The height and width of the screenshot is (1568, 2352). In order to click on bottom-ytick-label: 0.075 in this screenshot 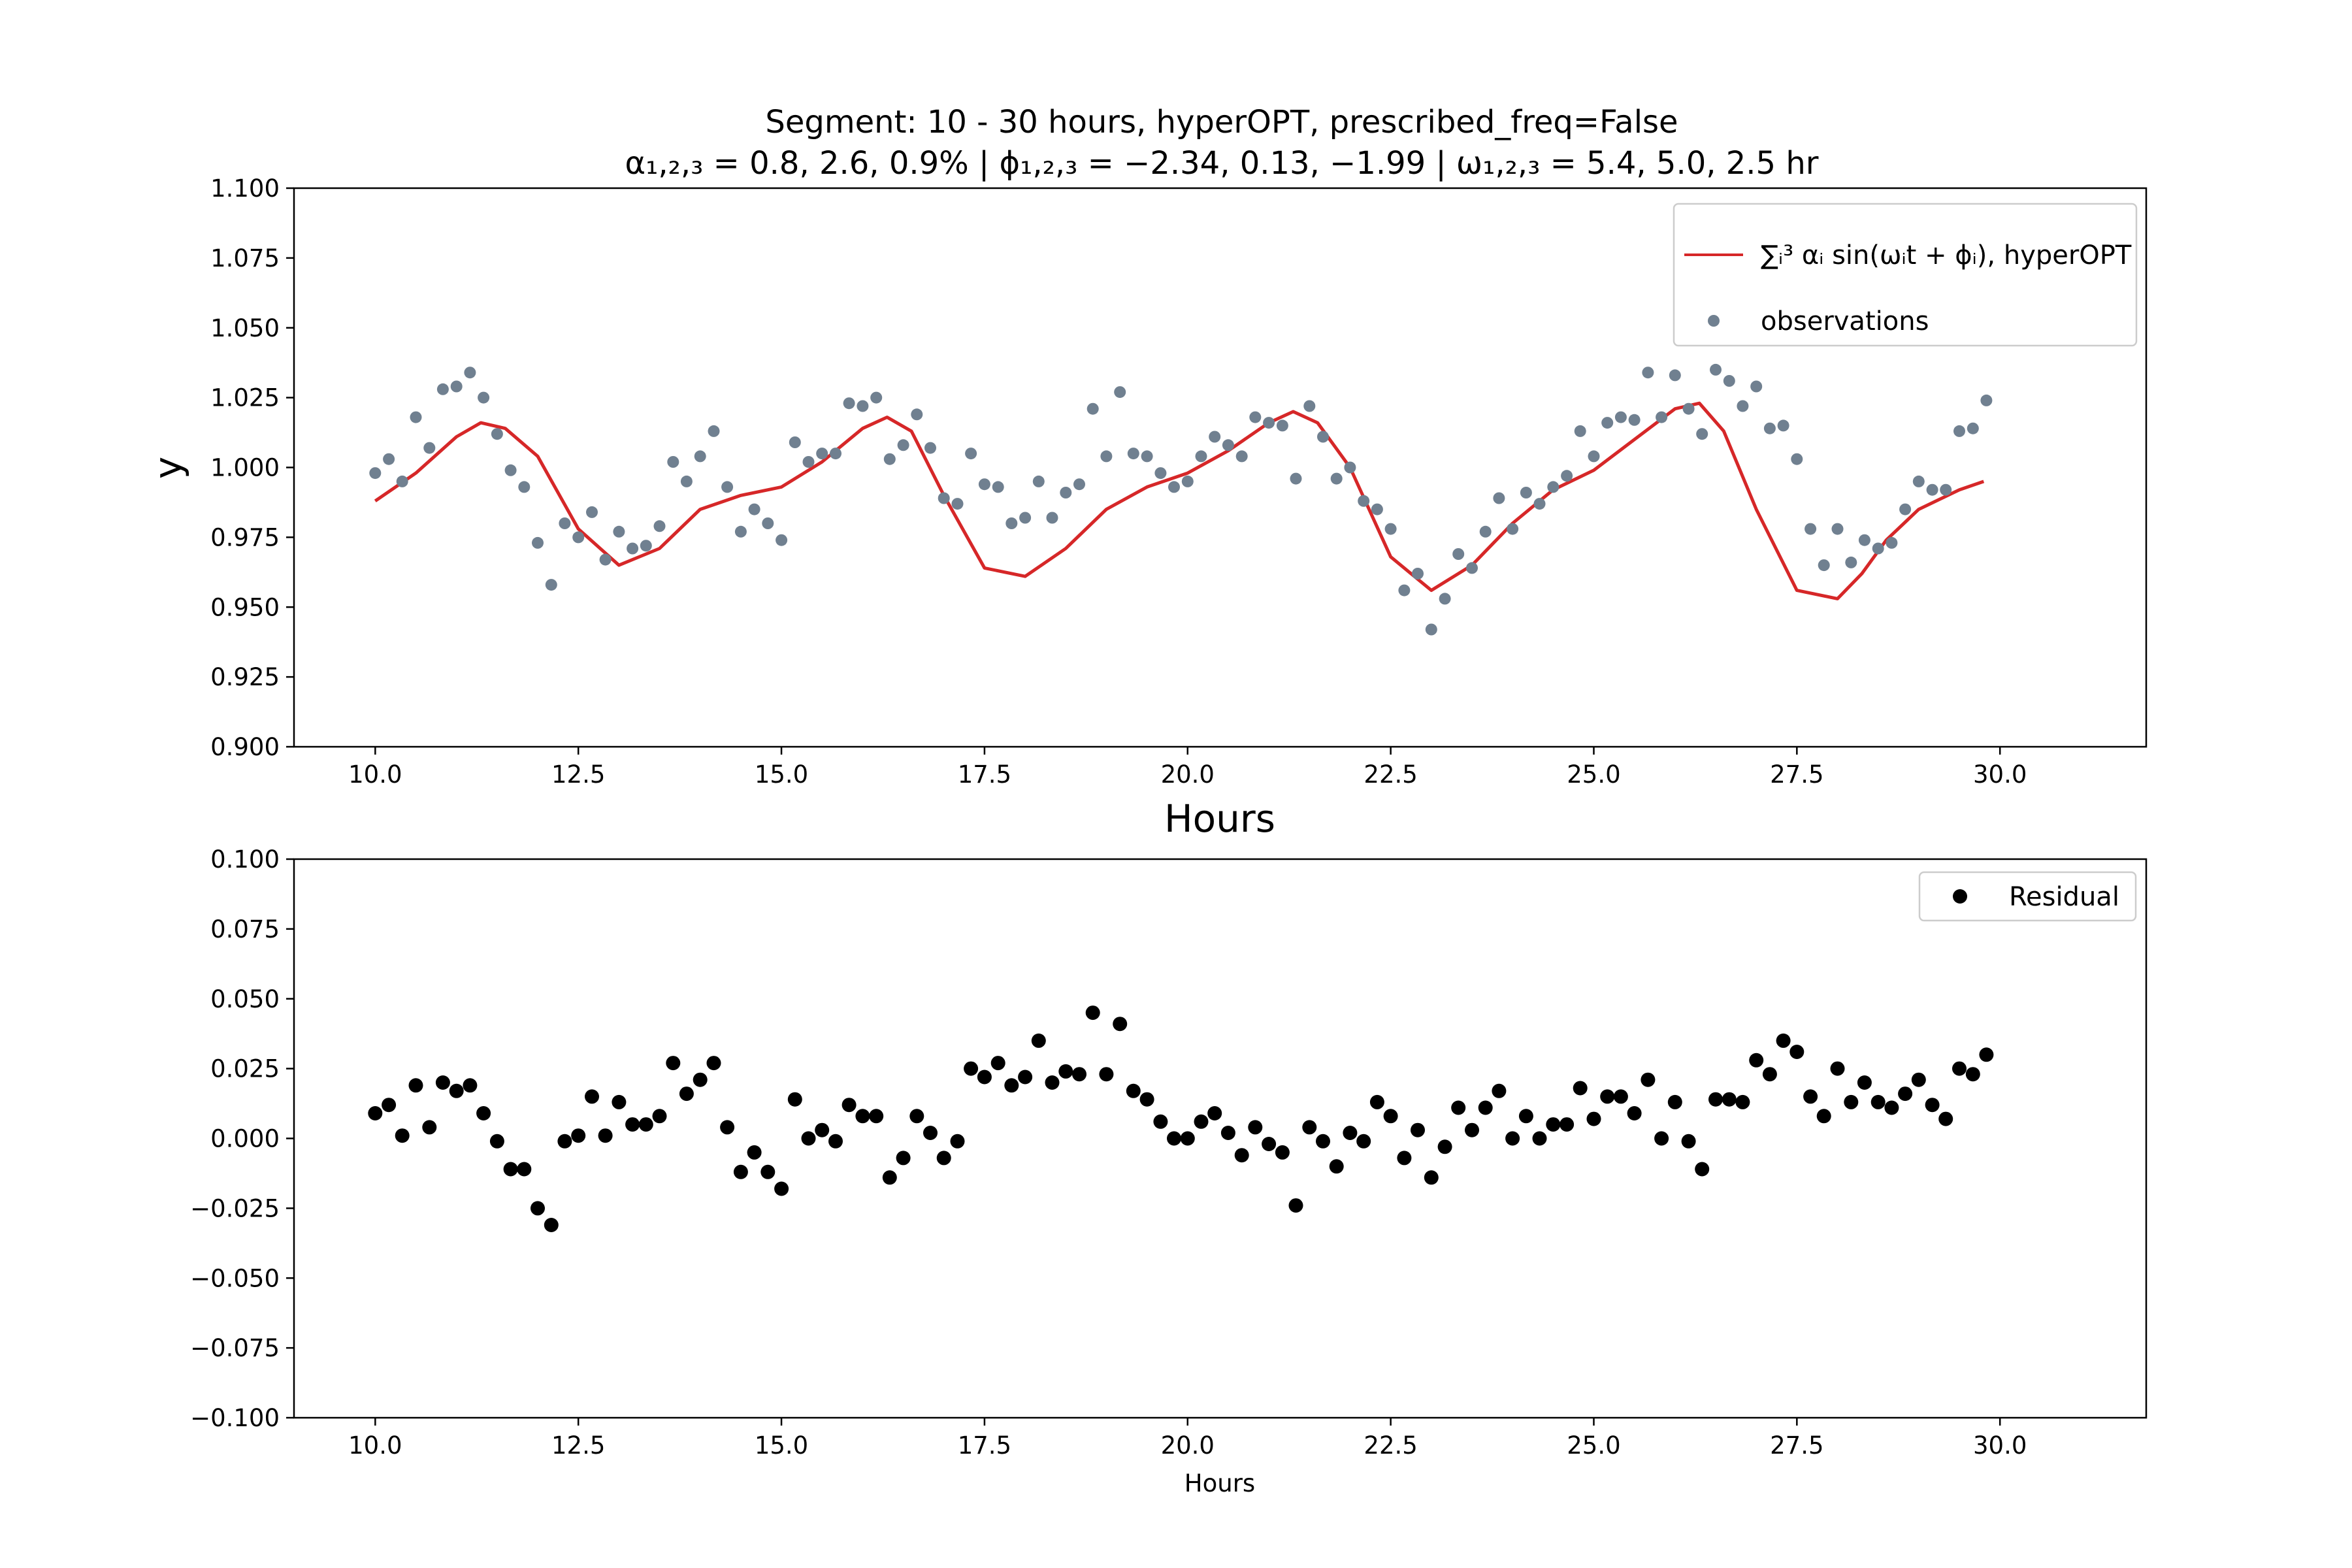, I will do `click(245, 929)`.